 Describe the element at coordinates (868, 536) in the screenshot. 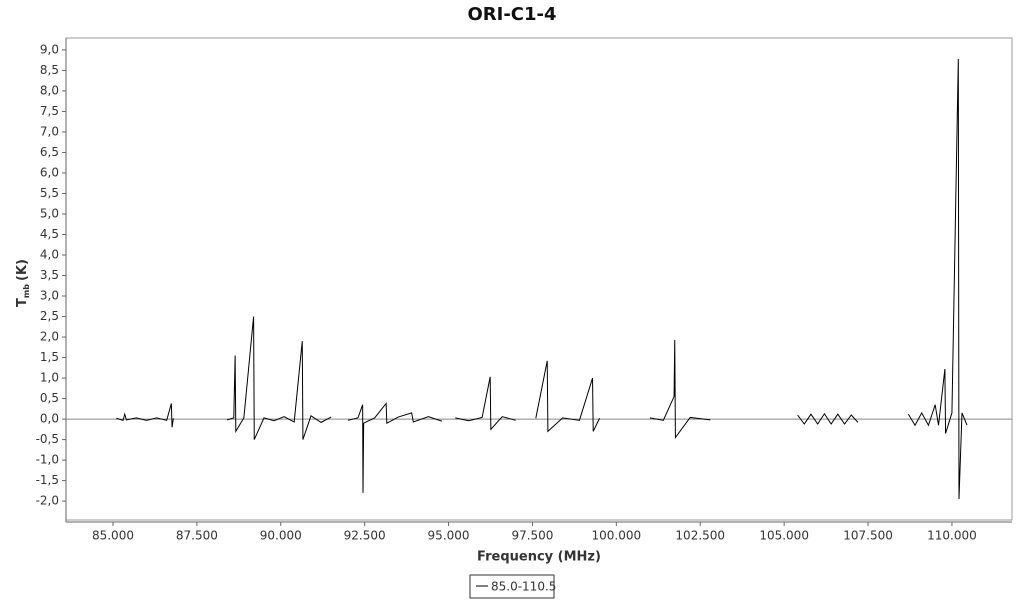

I see `x-tick-label: 107.500` at that location.